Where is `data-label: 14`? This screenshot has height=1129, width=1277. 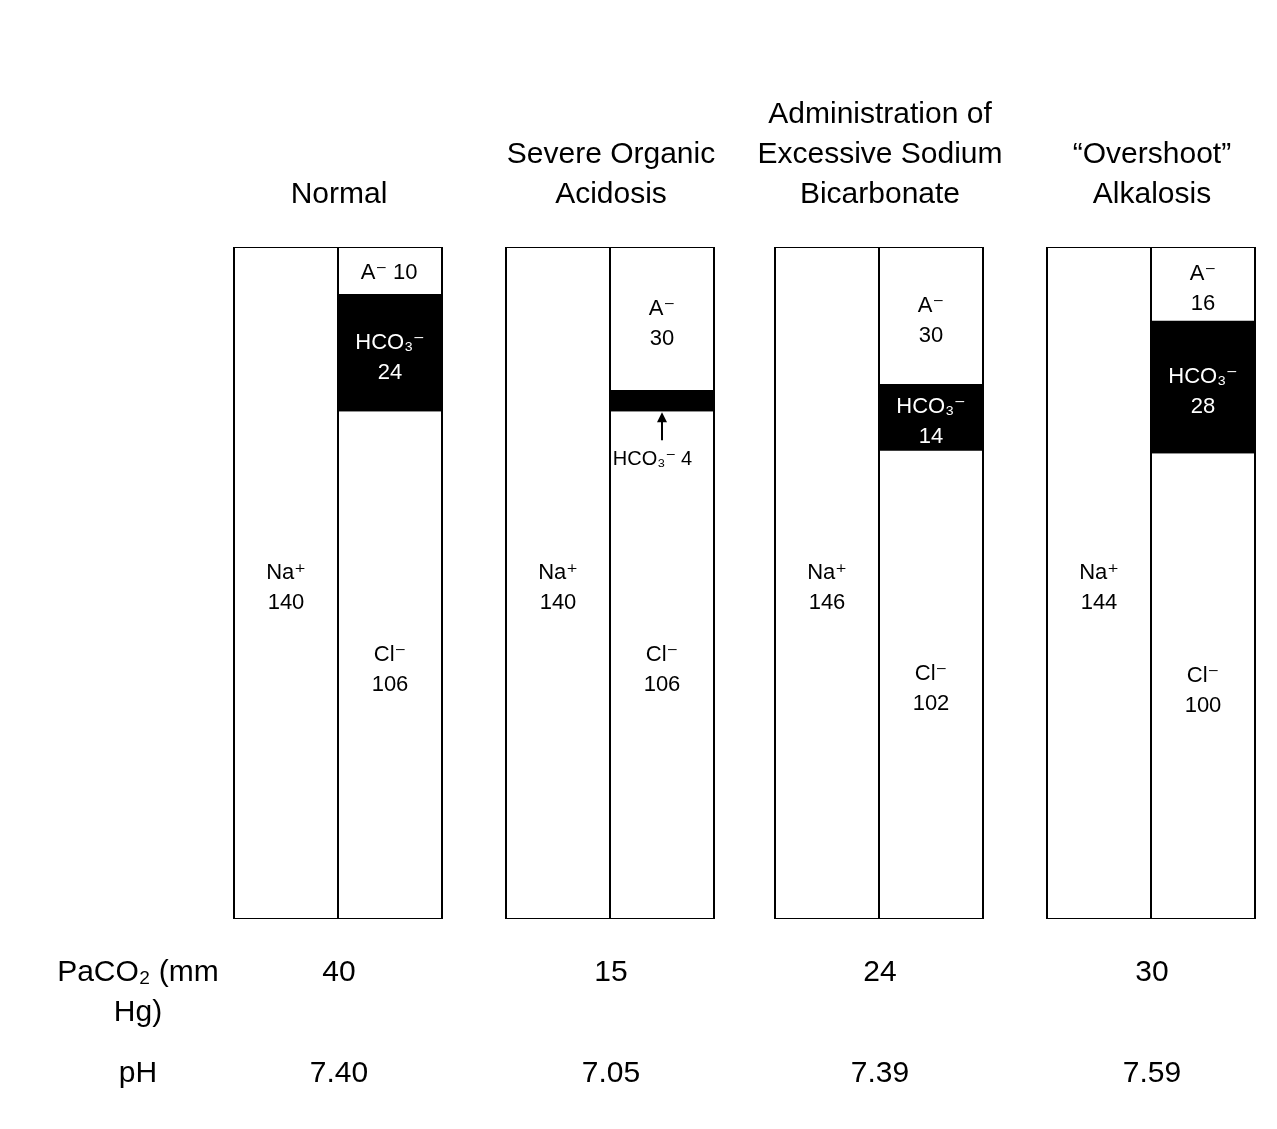
data-label: 14 is located at coordinates (931, 436).